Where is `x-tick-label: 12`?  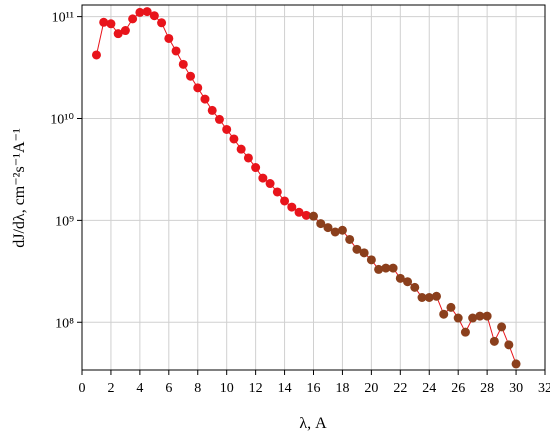
x-tick-label: 12 is located at coordinates (256, 388).